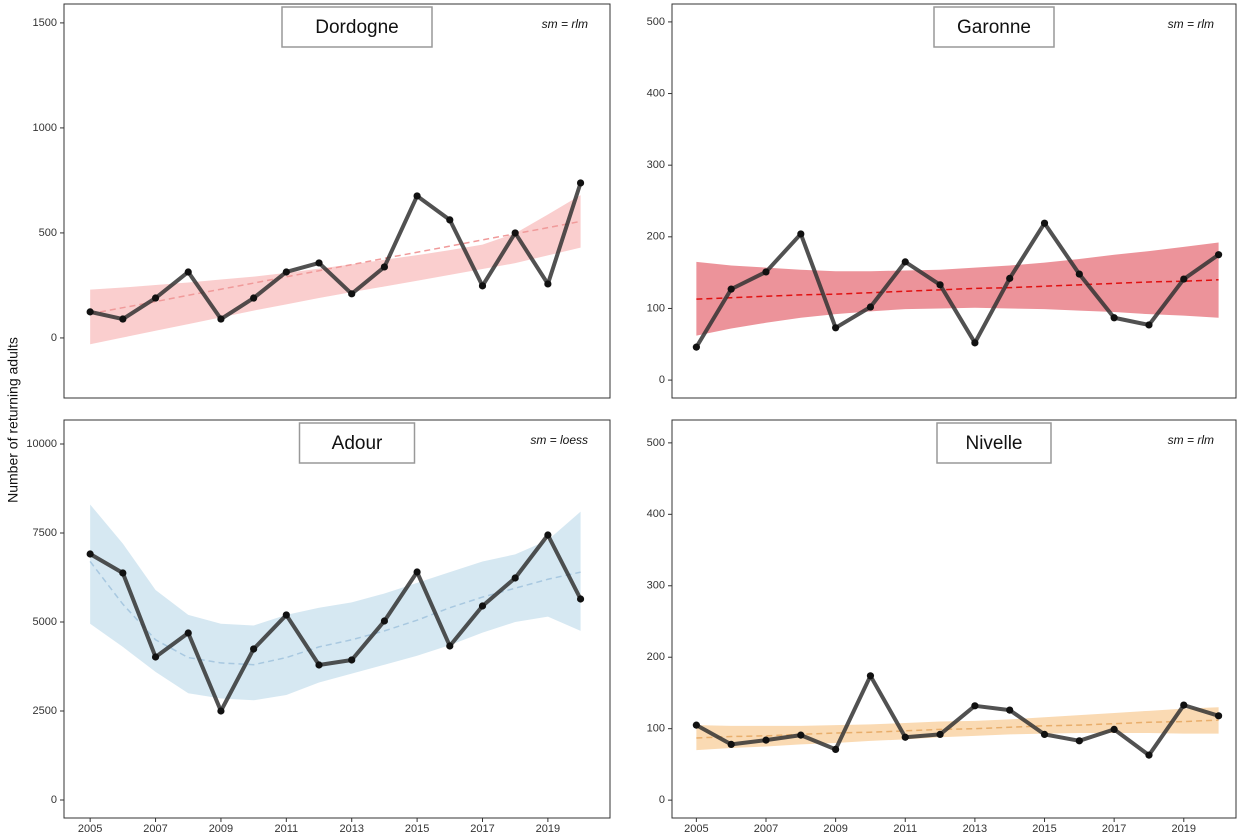  Describe the element at coordinates (41, 444) in the screenshot. I see `y-tick-label: 10000` at that location.